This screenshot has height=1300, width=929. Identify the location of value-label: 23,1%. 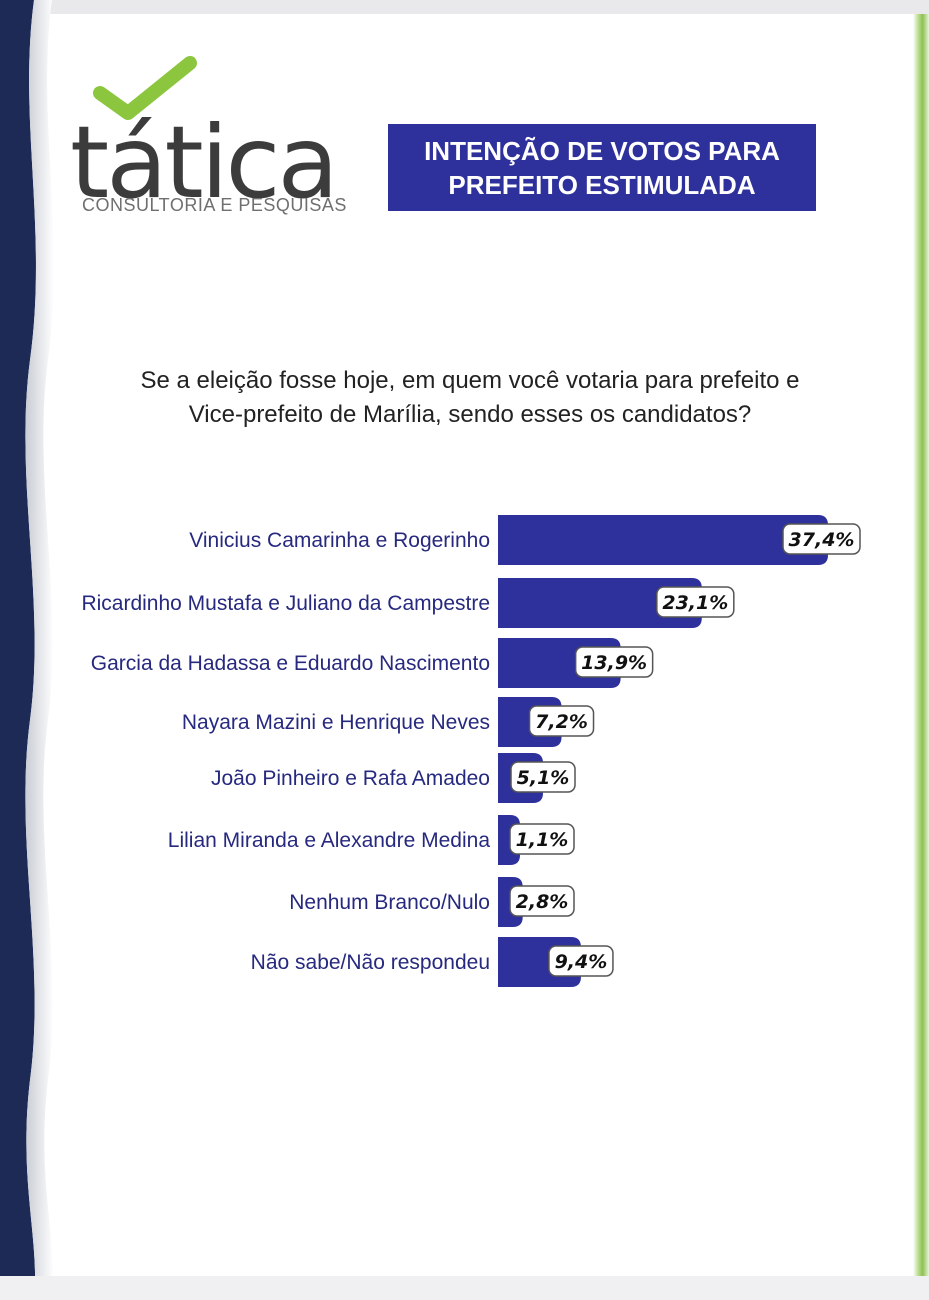
(695, 603).